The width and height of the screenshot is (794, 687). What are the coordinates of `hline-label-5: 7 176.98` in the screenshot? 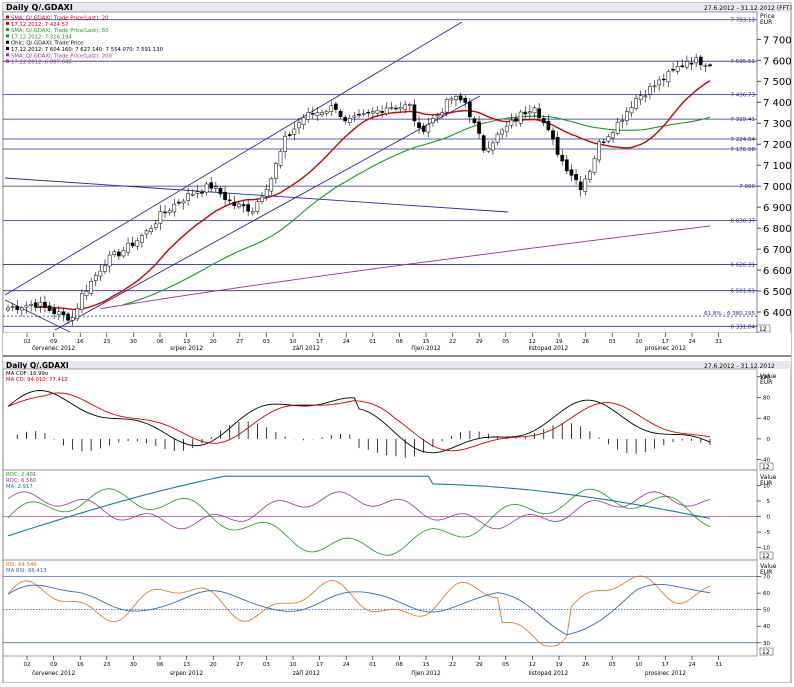 It's located at (743, 150).